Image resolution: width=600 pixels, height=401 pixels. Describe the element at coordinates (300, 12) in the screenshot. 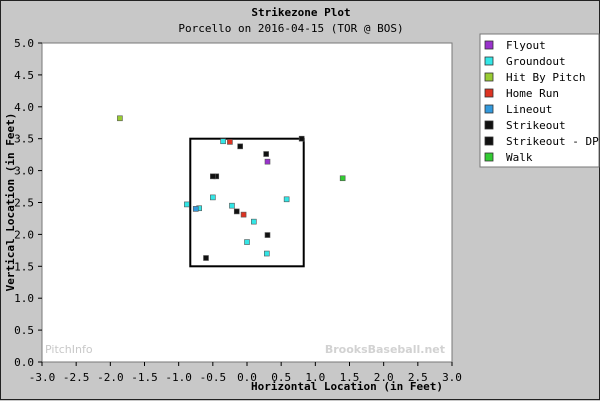

I see `chart-title: Strikezone Plot` at that location.